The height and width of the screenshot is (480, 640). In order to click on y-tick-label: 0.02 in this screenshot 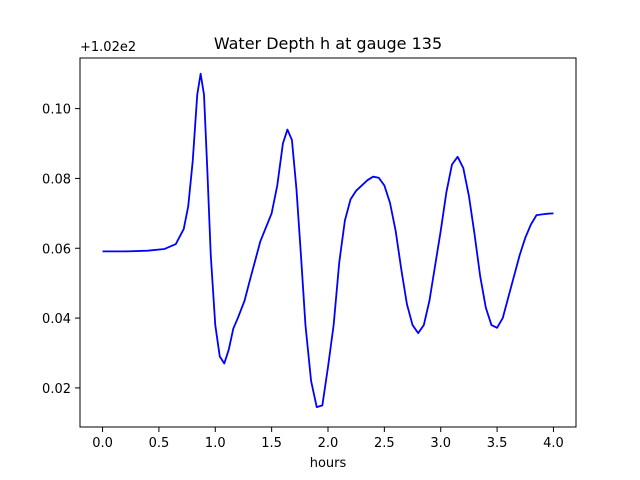, I will do `click(56, 389)`.